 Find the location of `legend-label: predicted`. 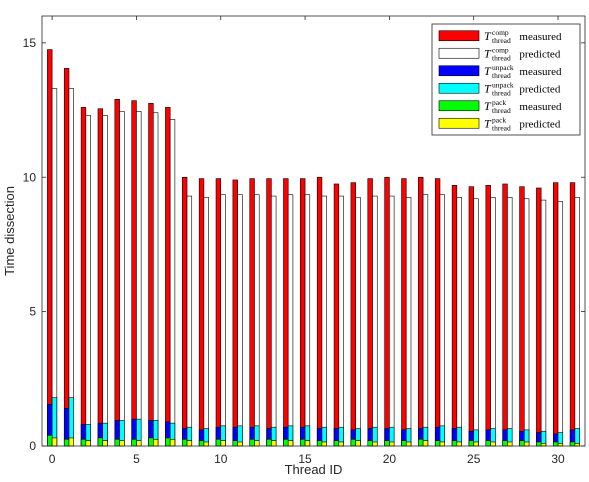

legend-label: predicted is located at coordinates (539, 54).